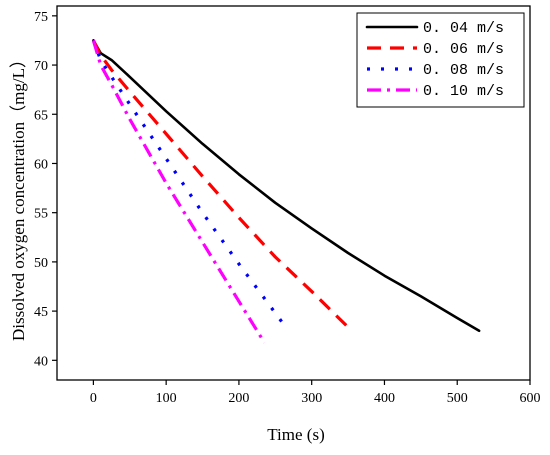 This screenshot has height=455, width=550. I want to click on y-tick-label: 55, so click(41, 214).